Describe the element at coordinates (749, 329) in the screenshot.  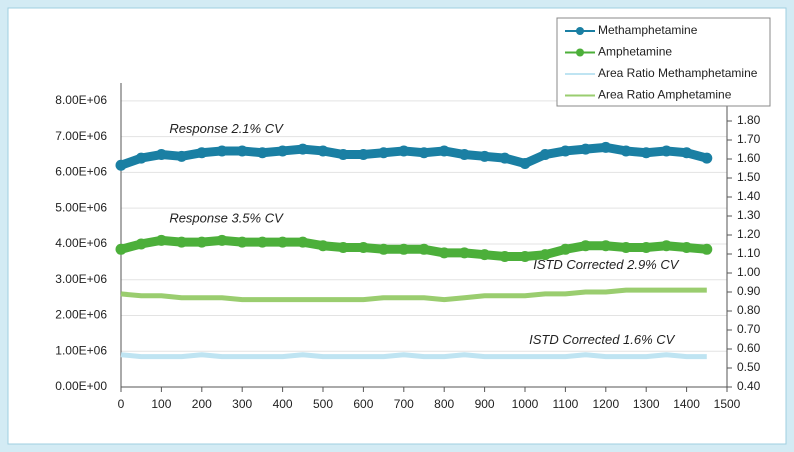
I see `y2-tick-label: 0.70` at that location.